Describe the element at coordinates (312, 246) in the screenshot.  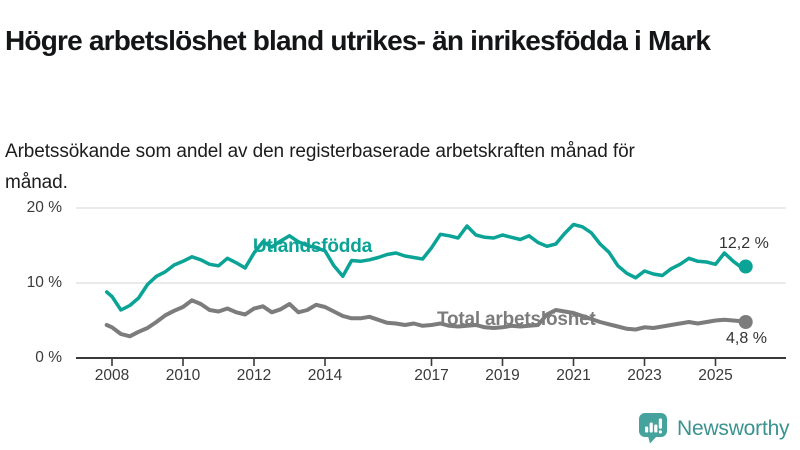
I see `series-label-utlandsfodda: Utlandsfödda` at that location.